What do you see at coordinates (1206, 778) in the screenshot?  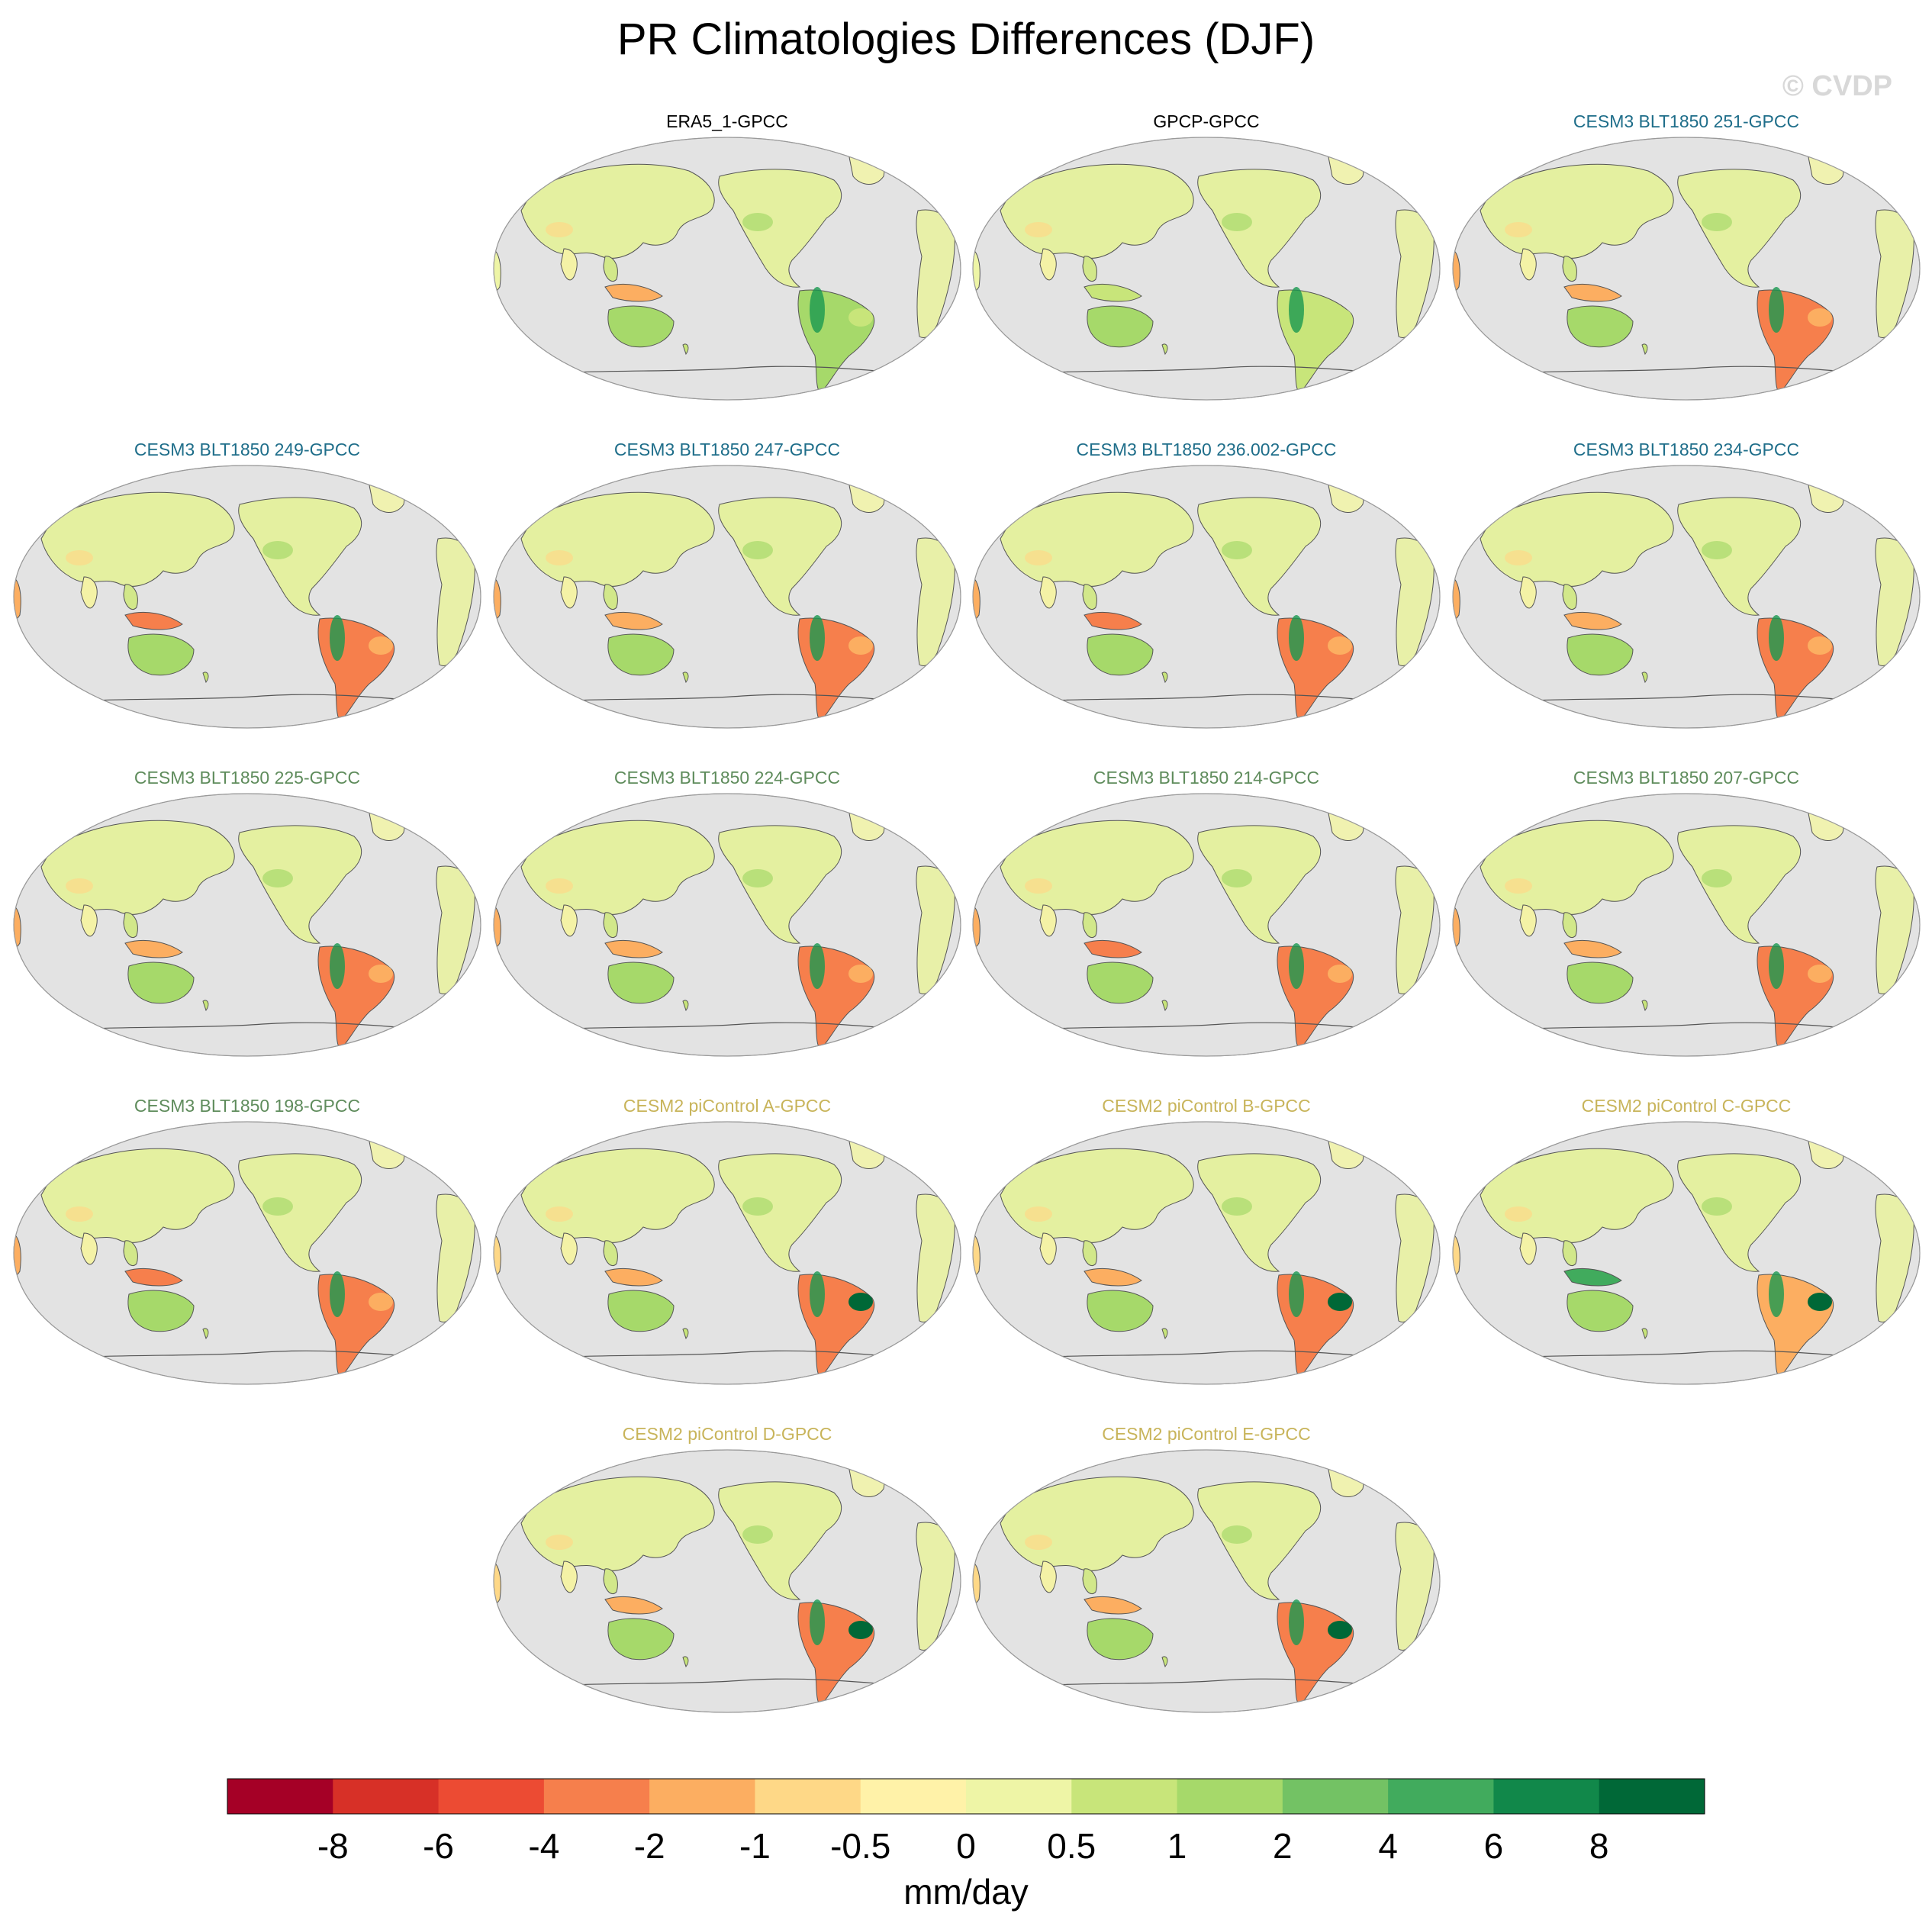 I see `panel-title: CESM3 BLT1850 214-GPCC` at bounding box center [1206, 778].